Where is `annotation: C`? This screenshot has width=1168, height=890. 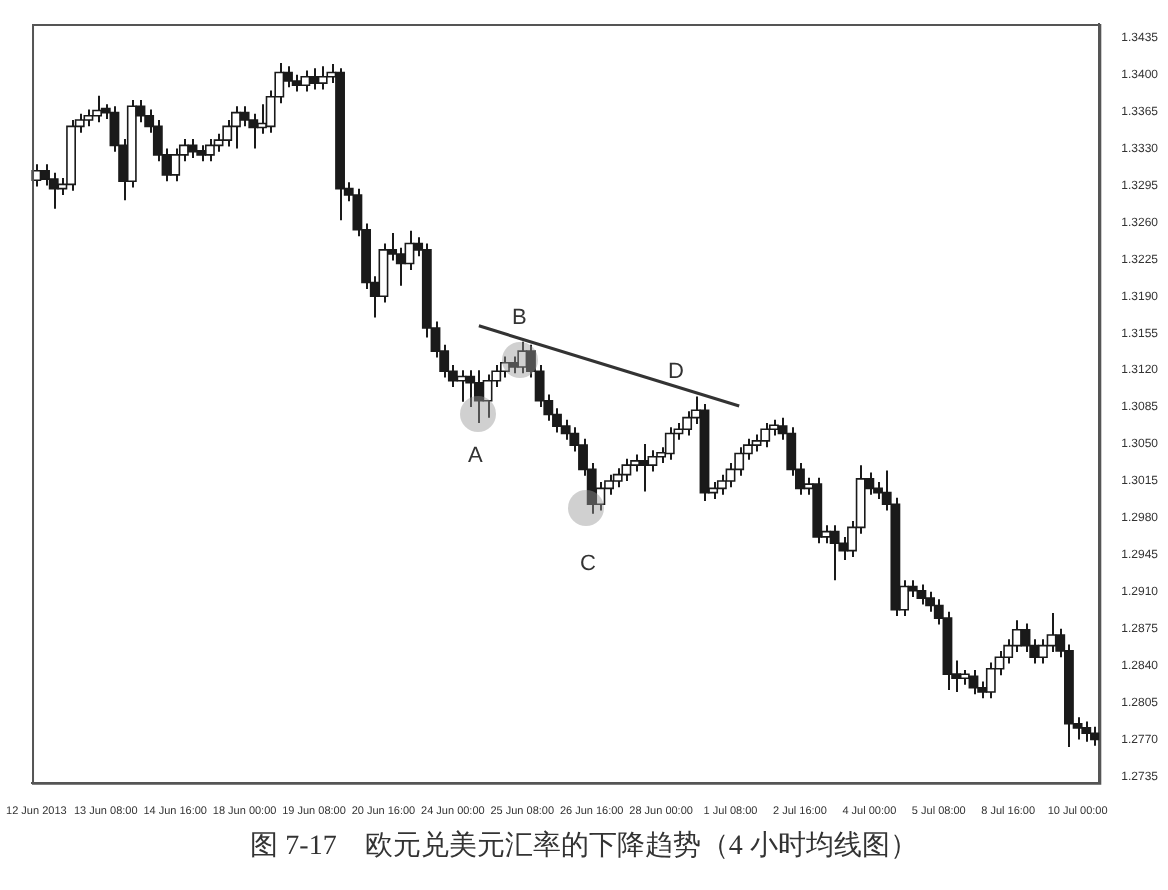 annotation: C is located at coordinates (588, 564).